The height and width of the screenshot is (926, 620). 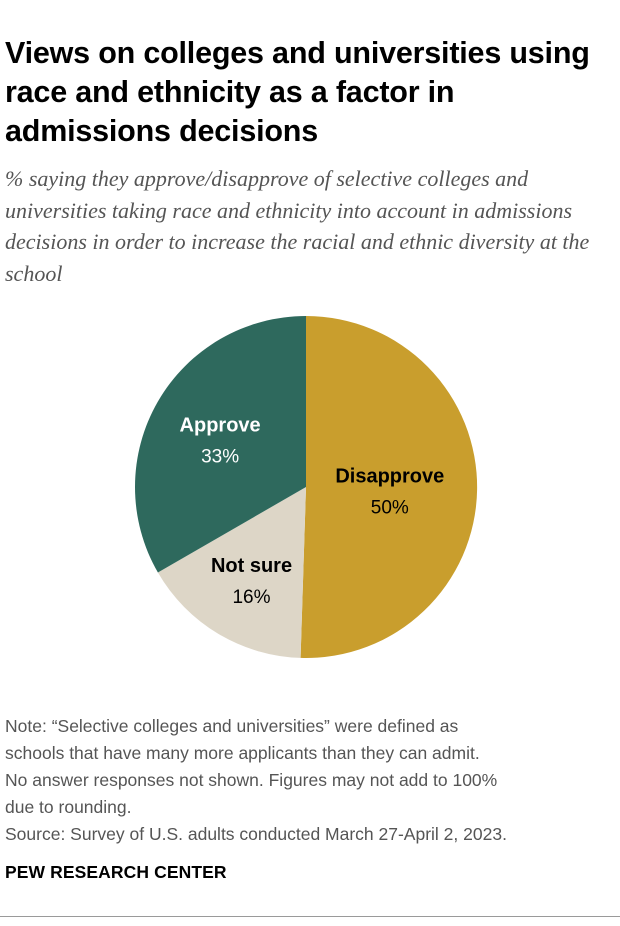 I want to click on slice-value-label: 16%, so click(x=251, y=597).